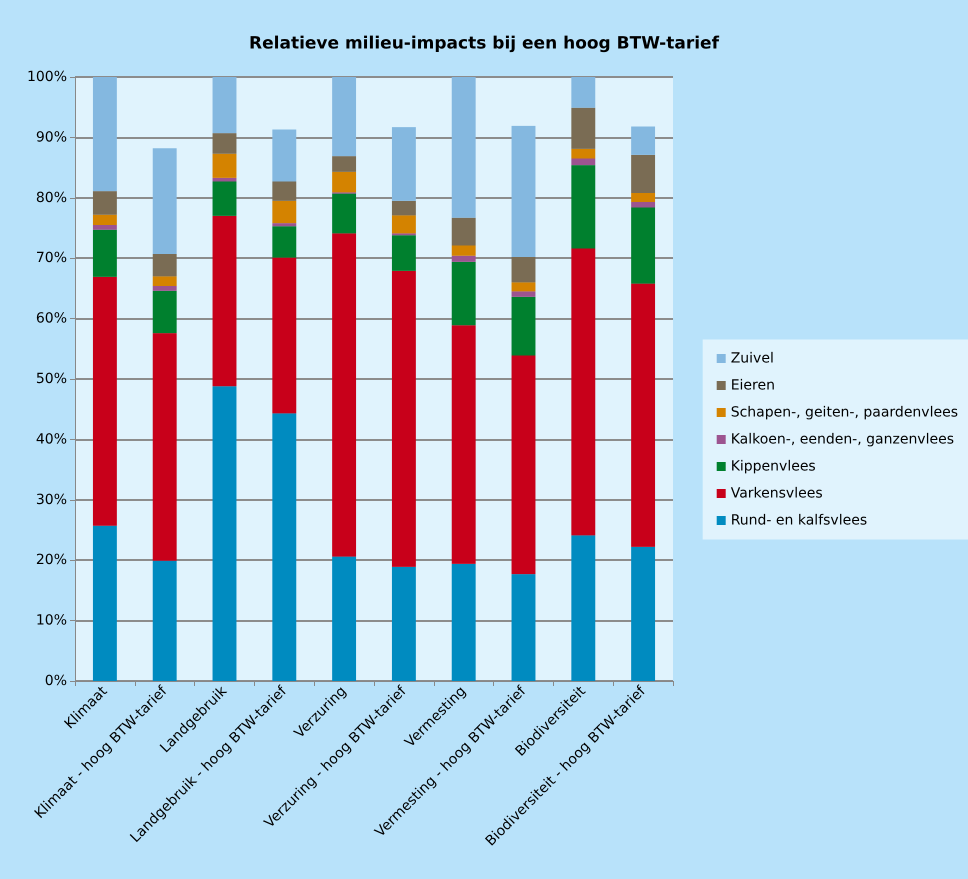  I want to click on y-tick-label: 20%, so click(51, 560).